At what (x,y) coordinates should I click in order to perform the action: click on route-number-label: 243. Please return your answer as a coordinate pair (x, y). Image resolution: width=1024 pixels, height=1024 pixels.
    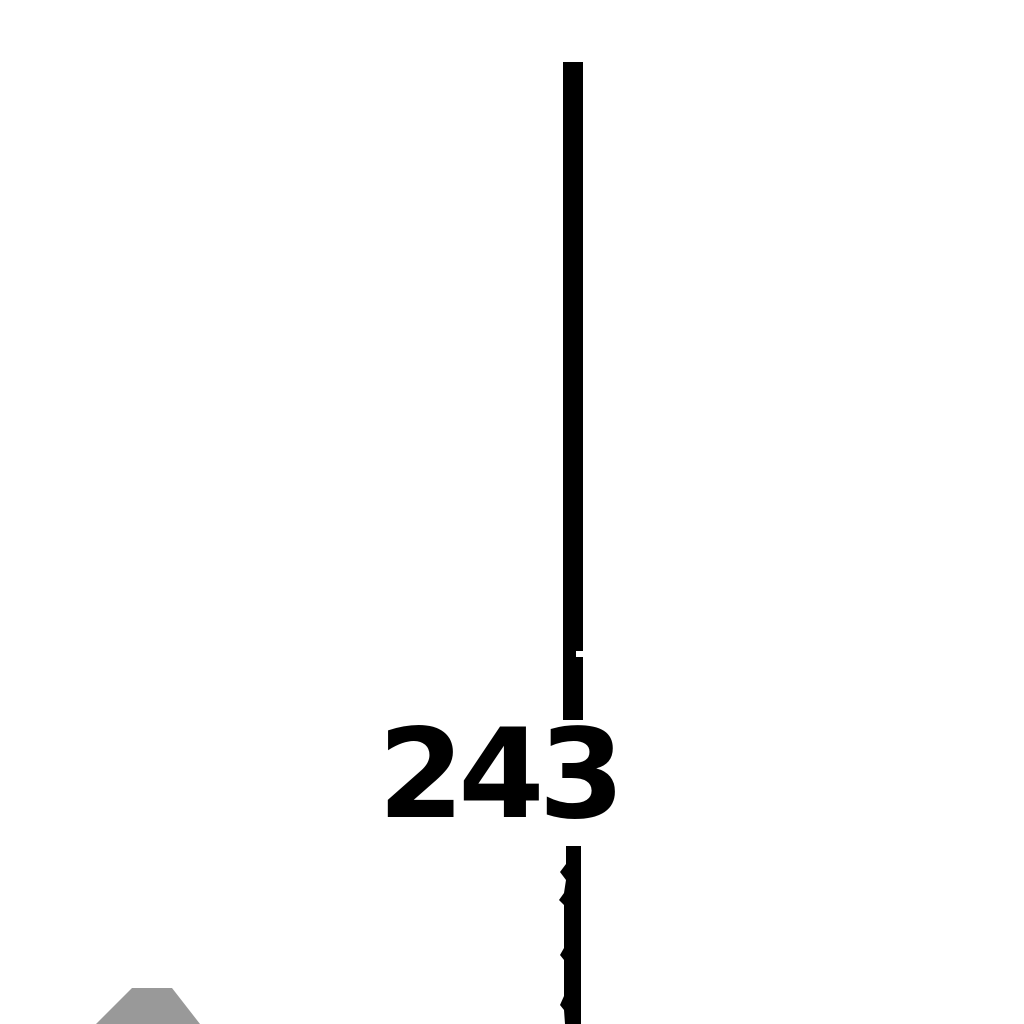
    Looking at the image, I should click on (501, 775).